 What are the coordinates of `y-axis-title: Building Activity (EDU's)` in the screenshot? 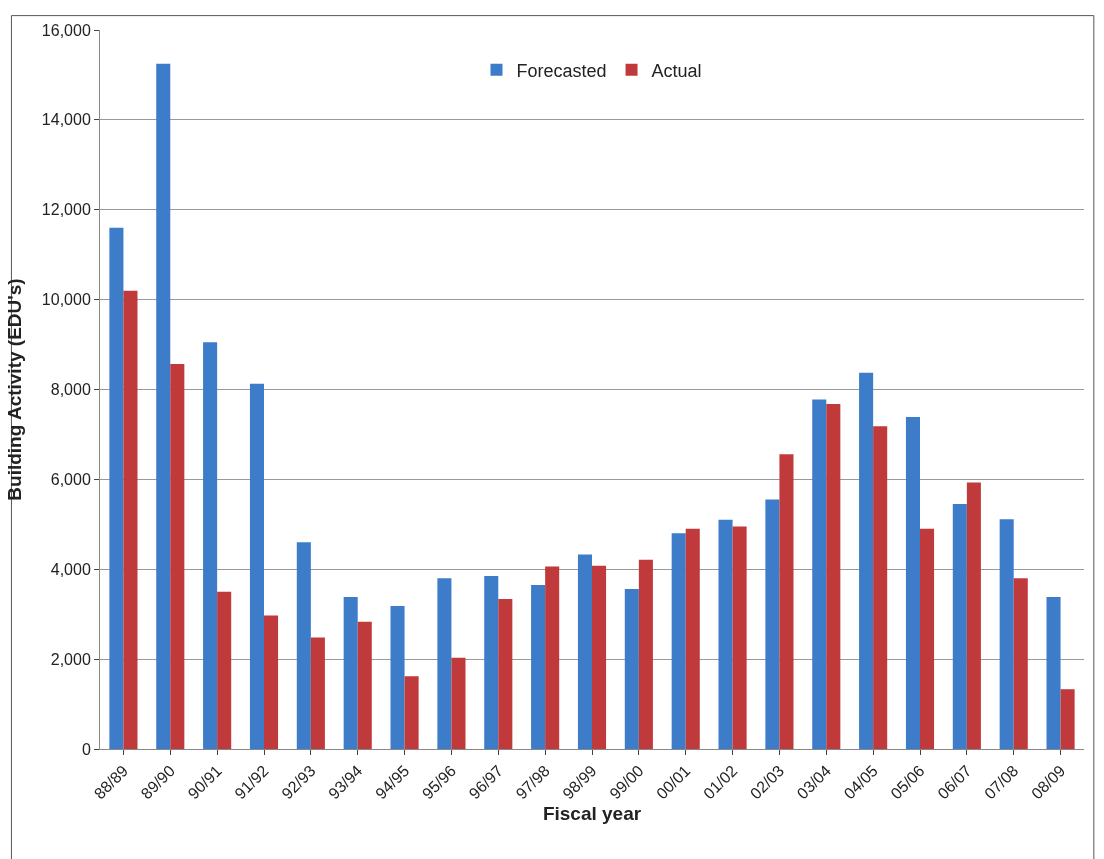 It's located at (14, 389).